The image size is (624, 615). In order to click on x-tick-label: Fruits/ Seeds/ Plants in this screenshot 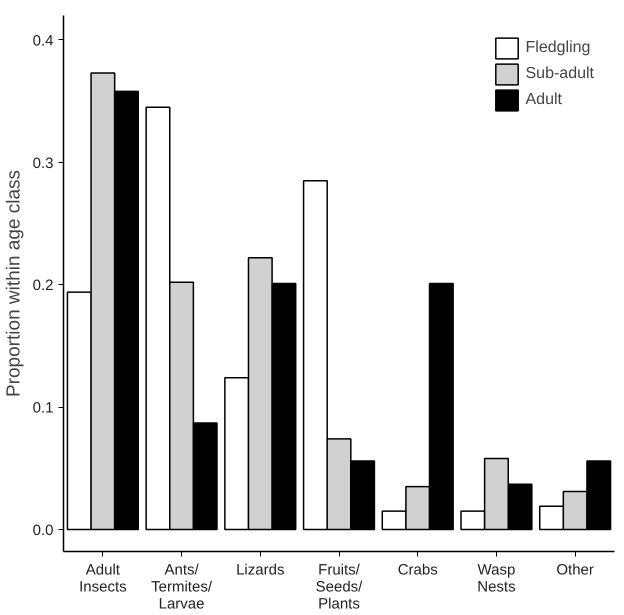, I will do `click(340, 587)`.